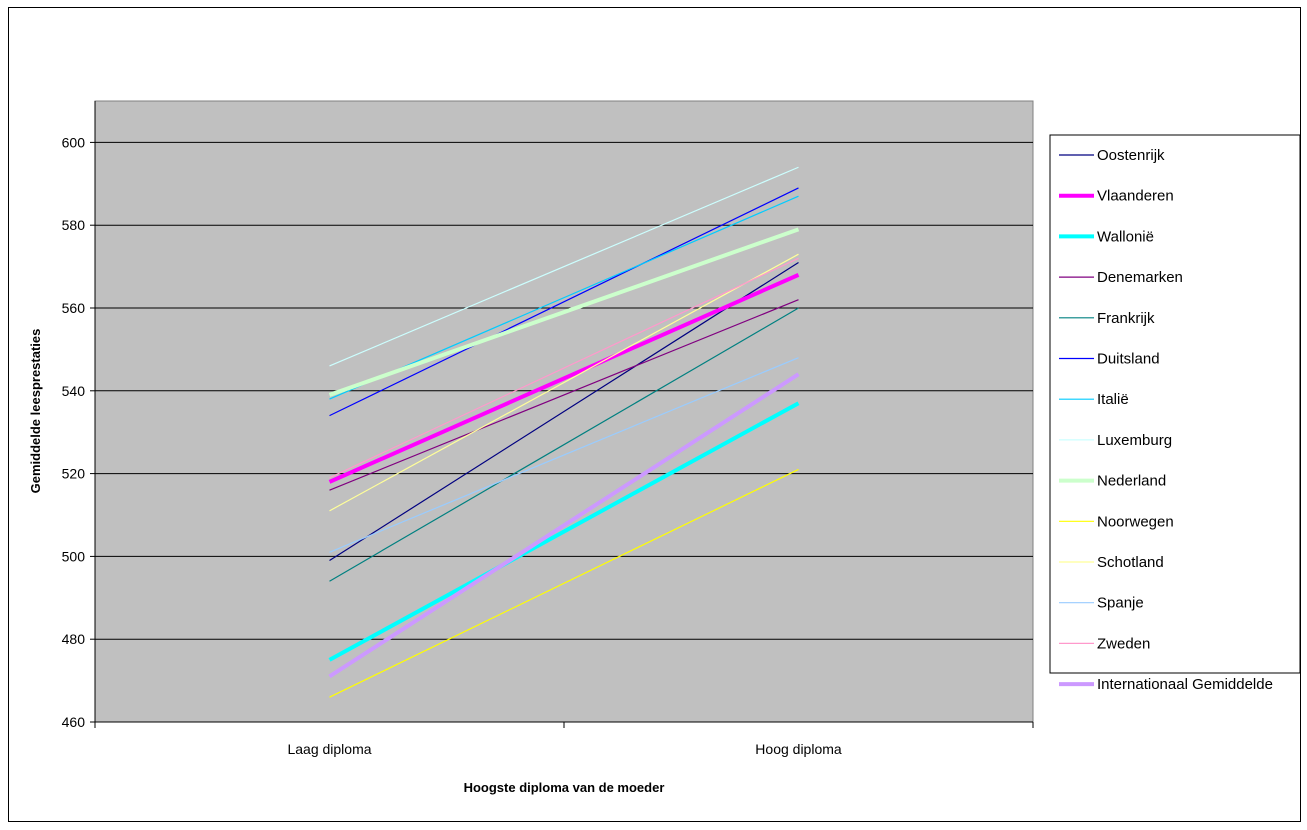 This screenshot has height=830, width=1307. What do you see at coordinates (35, 411) in the screenshot?
I see `y-axis-title: Gemiddelde leesprestaties` at bounding box center [35, 411].